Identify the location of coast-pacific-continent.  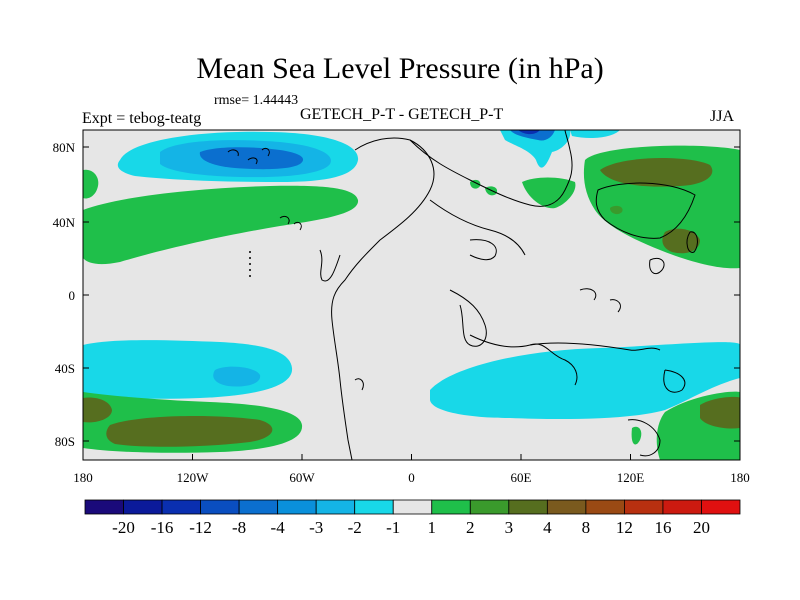
(645, 210).